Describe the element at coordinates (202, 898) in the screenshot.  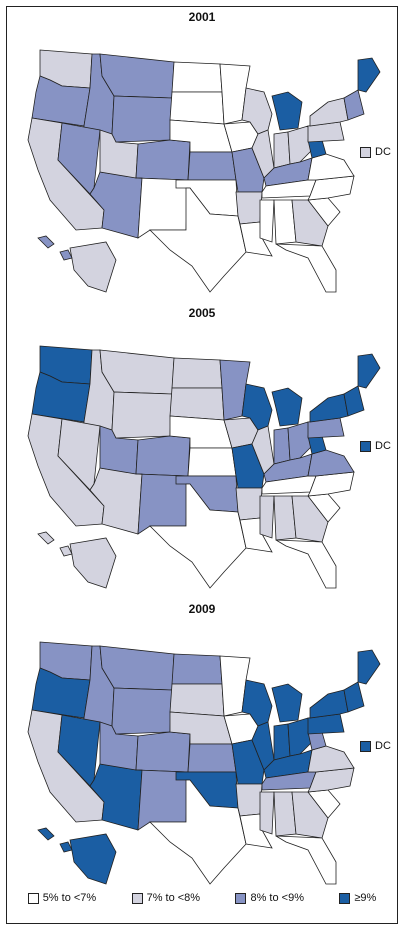
I see `legend: 5% to <7% 7% to <8% 8% to <9% ≥9%` at that location.